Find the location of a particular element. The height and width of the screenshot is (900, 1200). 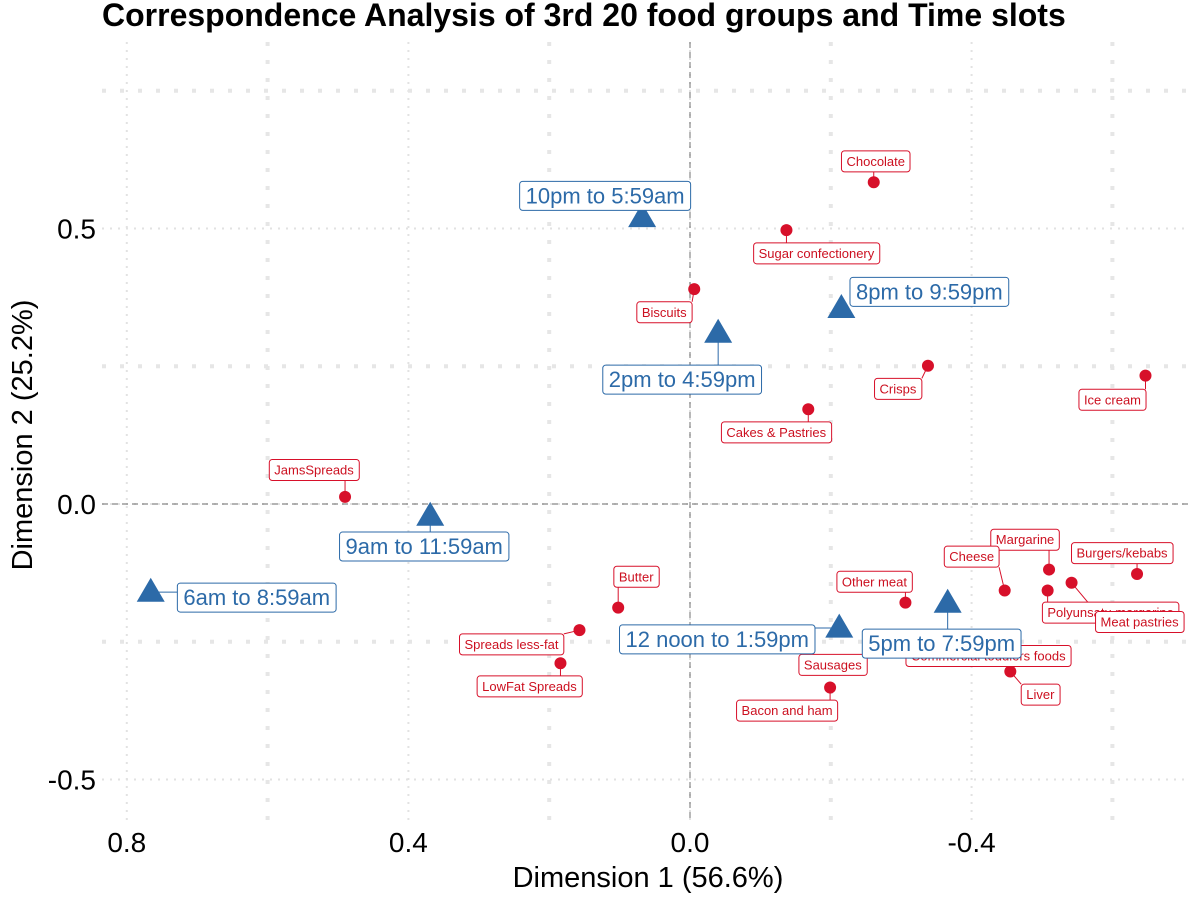

food-point-bacon-and-ham is located at coordinates (830, 687).